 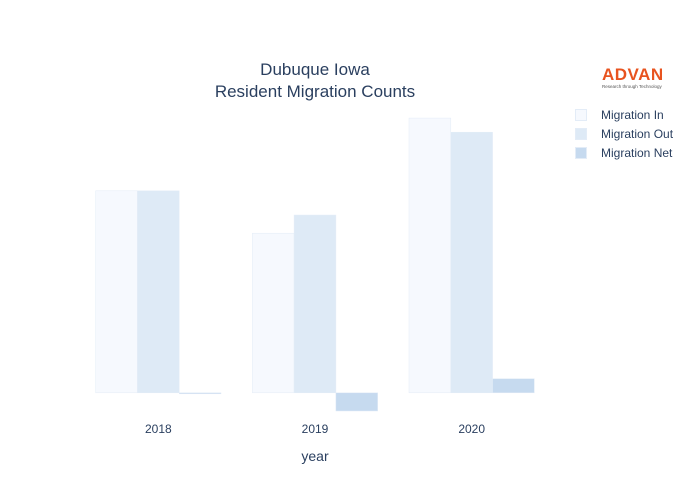 I want to click on x-axis-label: year, so click(x=315, y=456).